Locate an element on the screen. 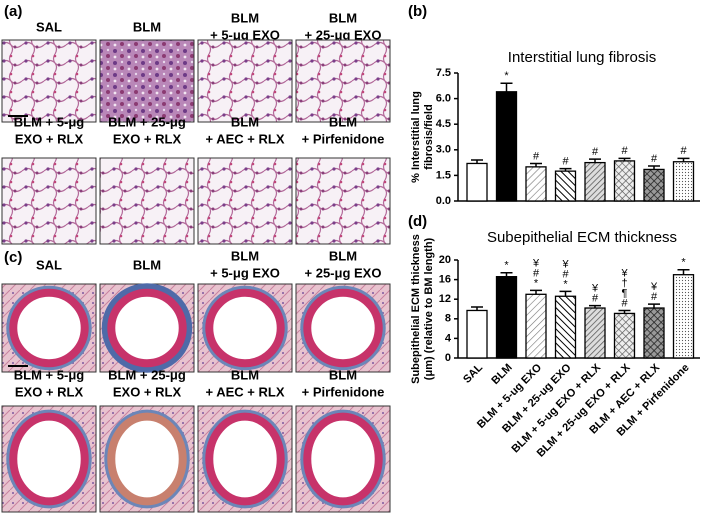  y-tick-label: 7.5 is located at coordinates (443, 73).